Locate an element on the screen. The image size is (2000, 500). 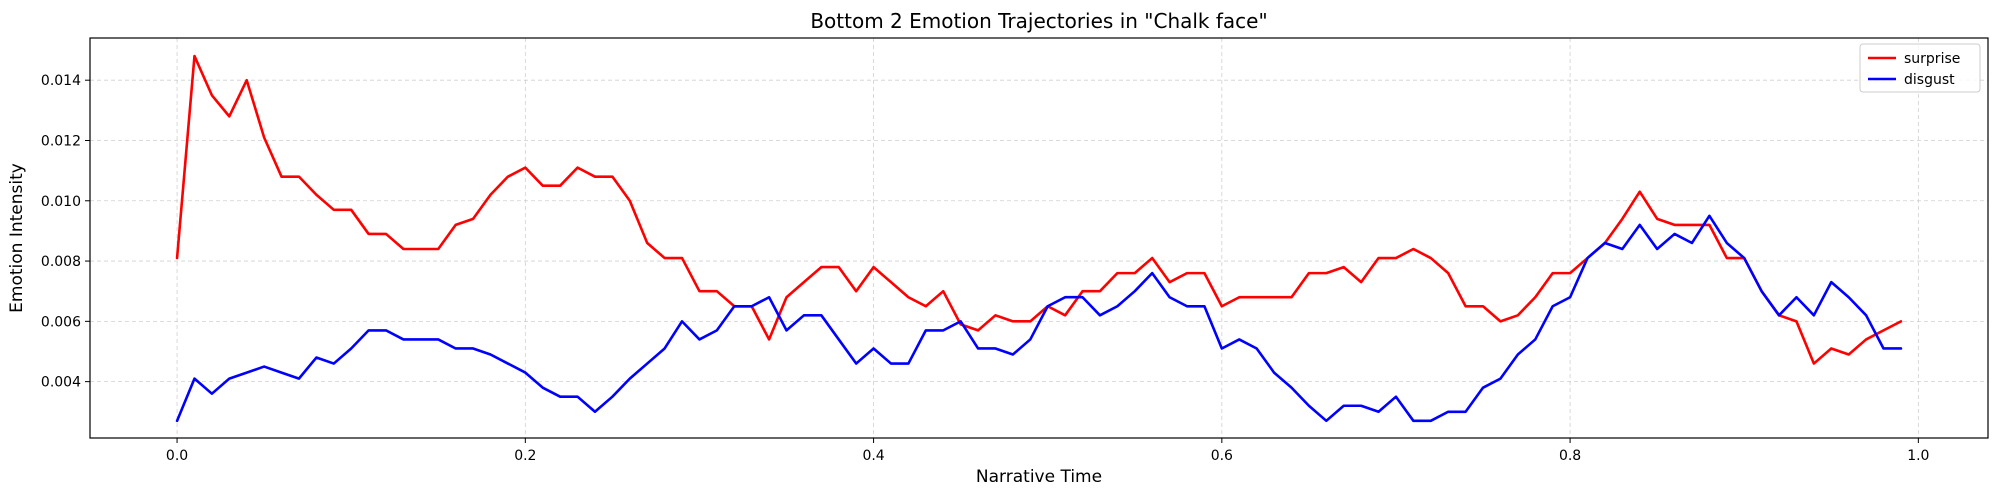
y-axis-label: Emotion Intensity is located at coordinates (17, 238).